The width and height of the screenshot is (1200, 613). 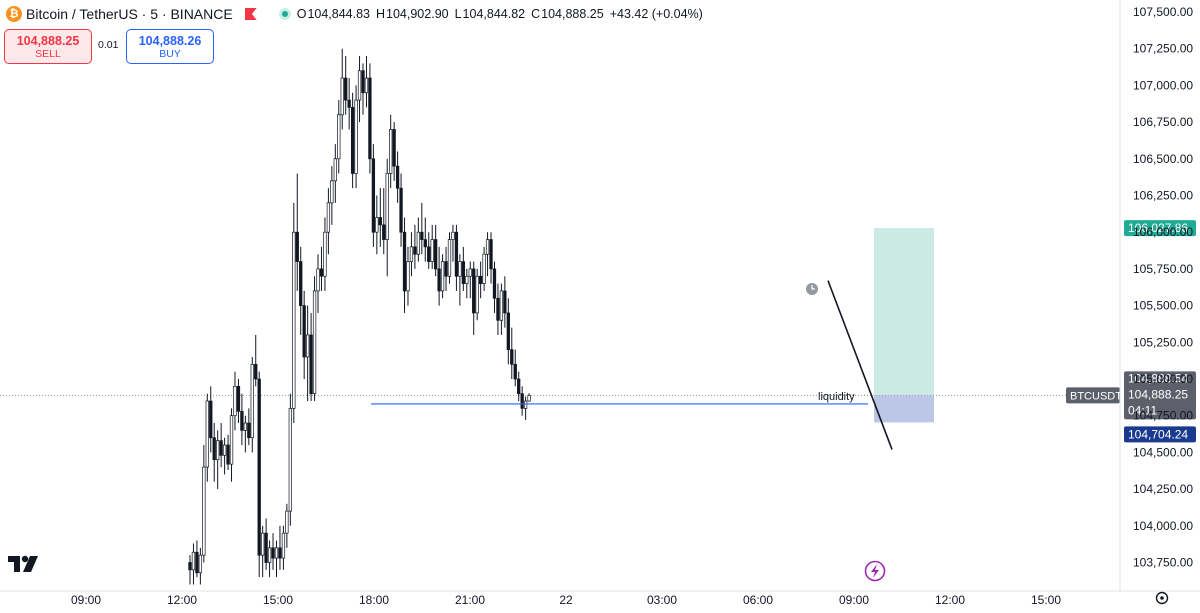 What do you see at coordinates (1162, 598) in the screenshot?
I see `reset-scale-icon` at bounding box center [1162, 598].